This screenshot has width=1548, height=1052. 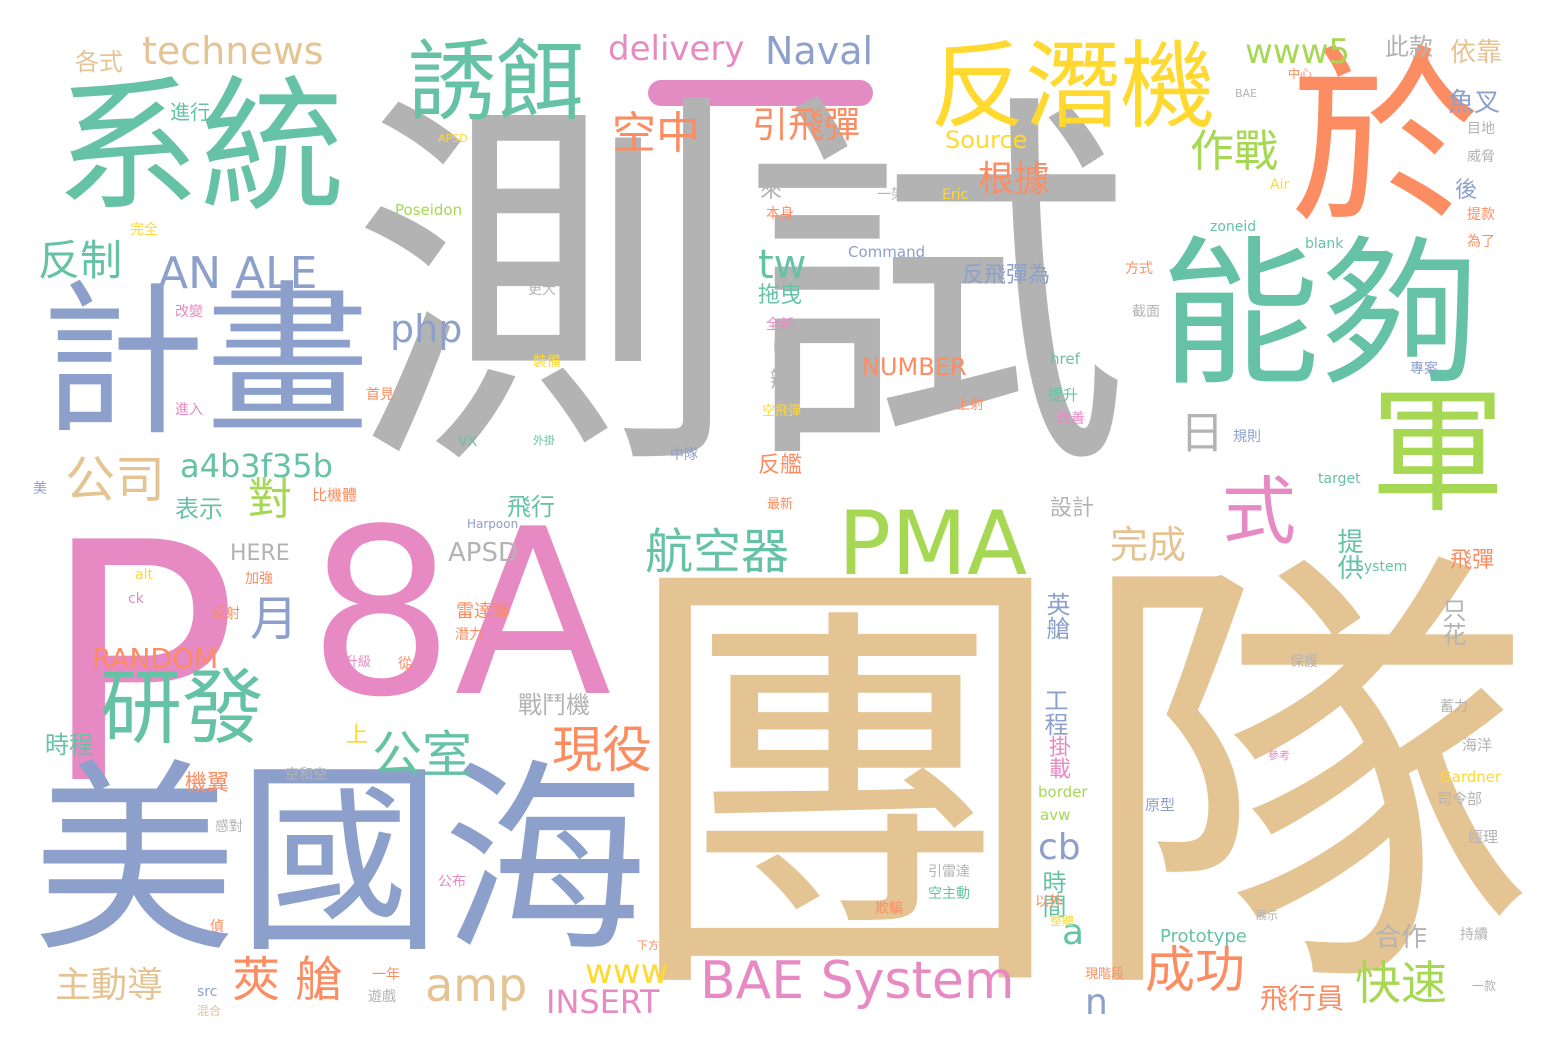 What do you see at coordinates (1339, 479) in the screenshot?
I see `word-target: target` at bounding box center [1339, 479].